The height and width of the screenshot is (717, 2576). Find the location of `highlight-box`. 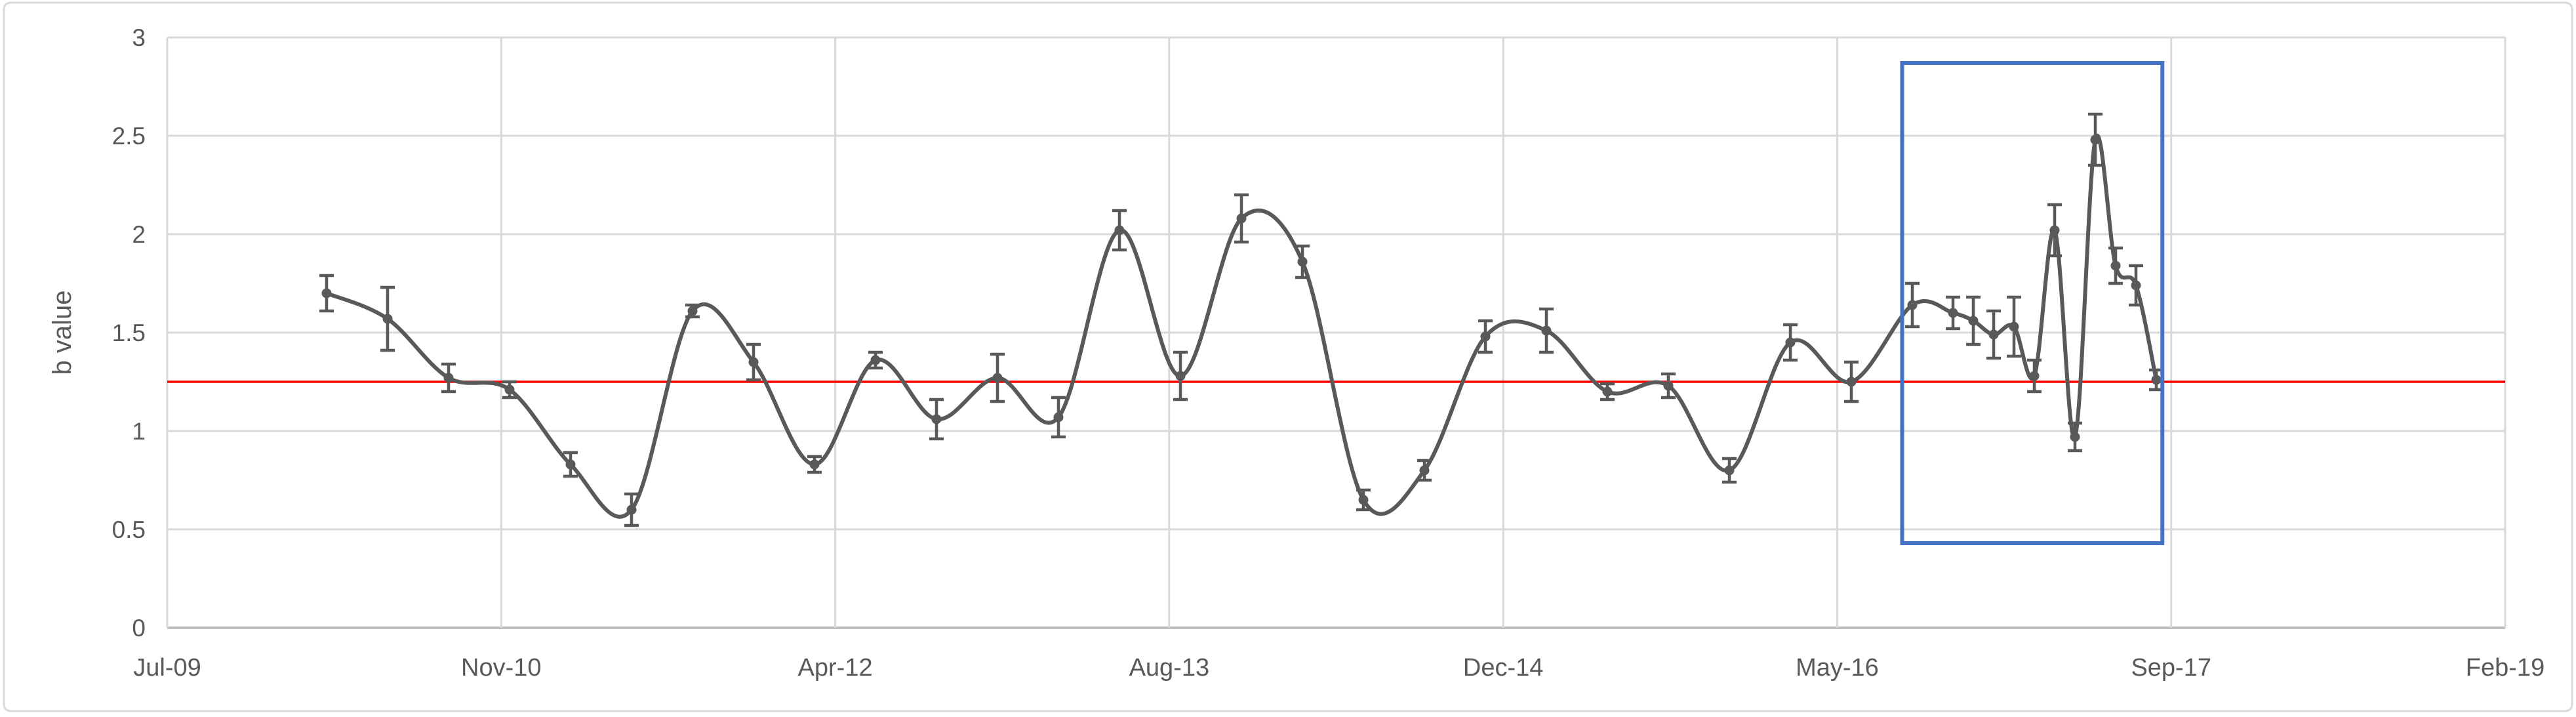

highlight-box is located at coordinates (2032, 303).